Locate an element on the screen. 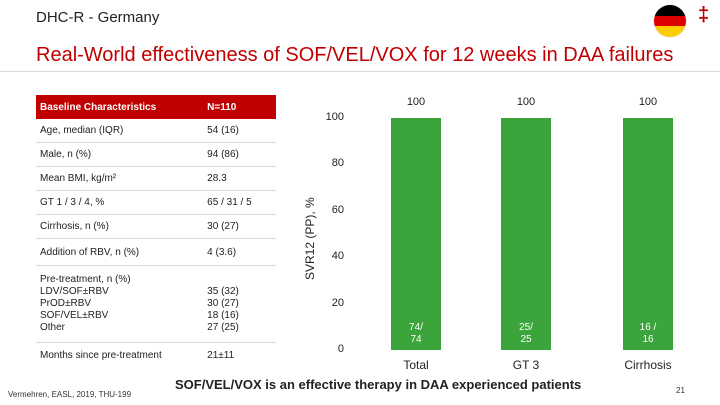 This screenshot has width=720, height=405. table-header: Baseline Characteristics N=110 is located at coordinates (156, 107).